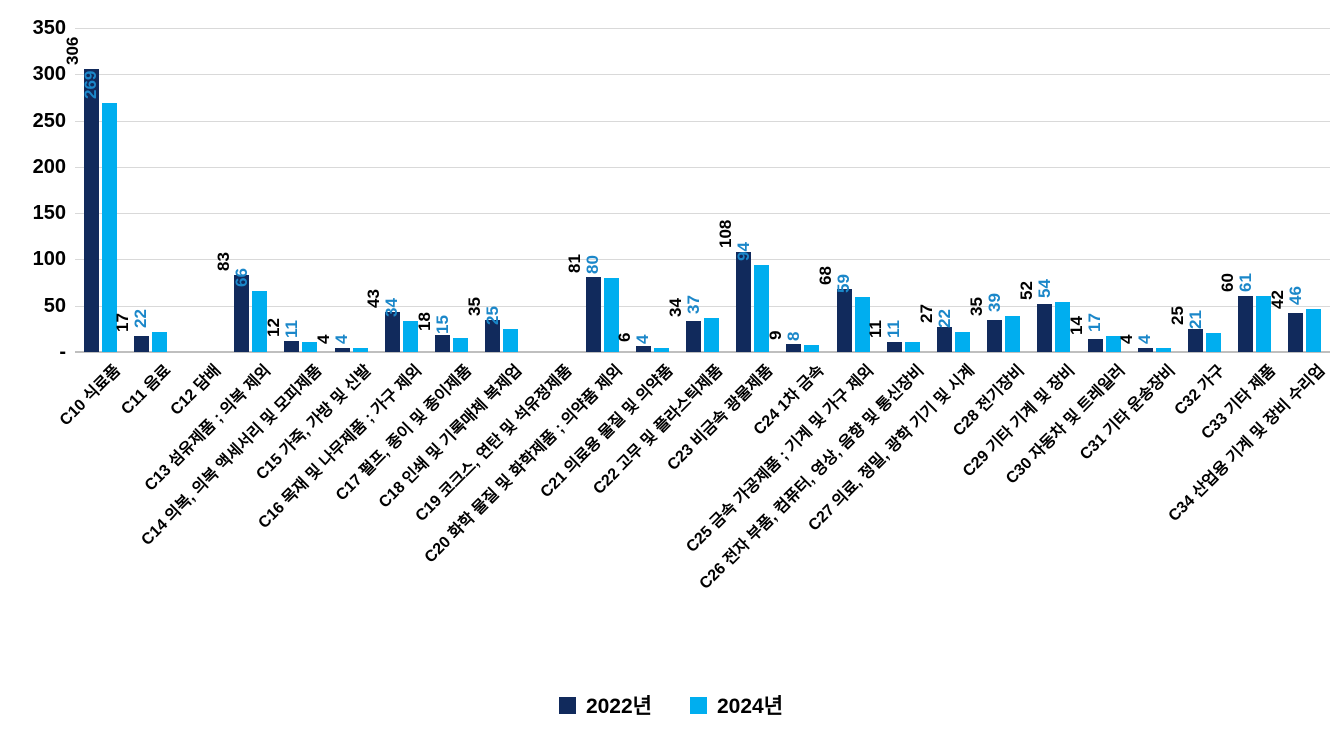 The image size is (1342, 735). What do you see at coordinates (91, 210) in the screenshot?
I see `bar-2022년-C10` at bounding box center [91, 210].